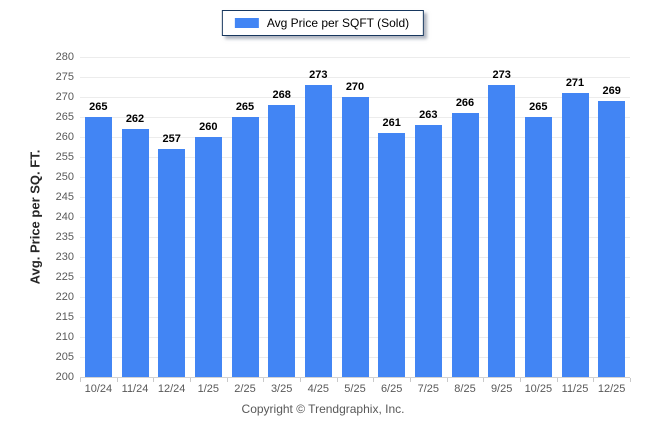 This screenshot has height=434, width=646. What do you see at coordinates (98, 389) in the screenshot?
I see `x-tick-label: 10/24` at bounding box center [98, 389].